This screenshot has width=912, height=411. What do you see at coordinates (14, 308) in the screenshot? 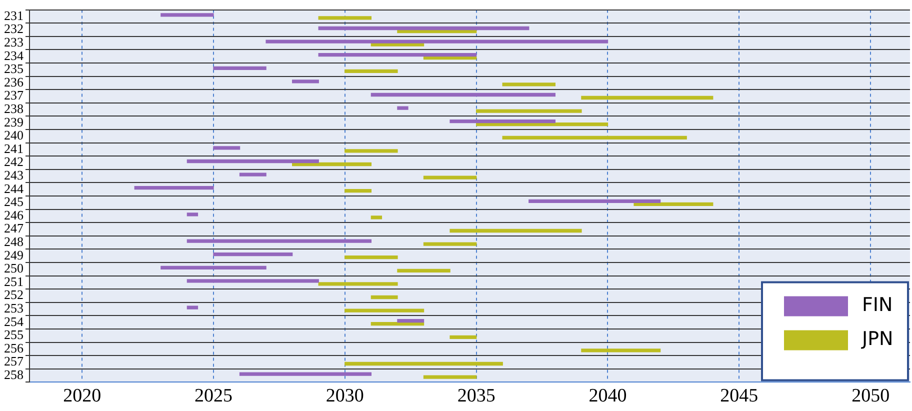
I see `y-tick-label: 253` at bounding box center [14, 308].